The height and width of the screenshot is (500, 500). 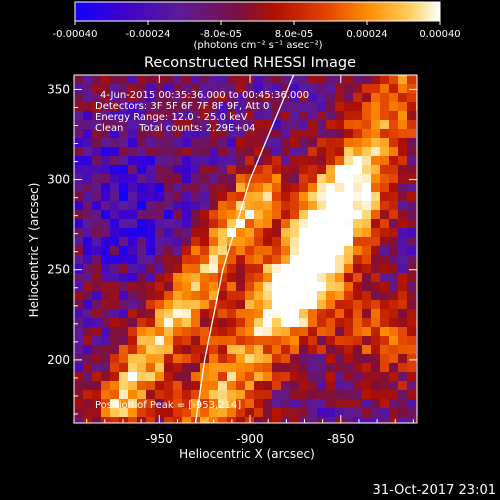 What do you see at coordinates (257, 45) in the screenshot?
I see `colorbar-unit-label: (photons cm⁻² s⁻¹ asec⁻²)` at bounding box center [257, 45].